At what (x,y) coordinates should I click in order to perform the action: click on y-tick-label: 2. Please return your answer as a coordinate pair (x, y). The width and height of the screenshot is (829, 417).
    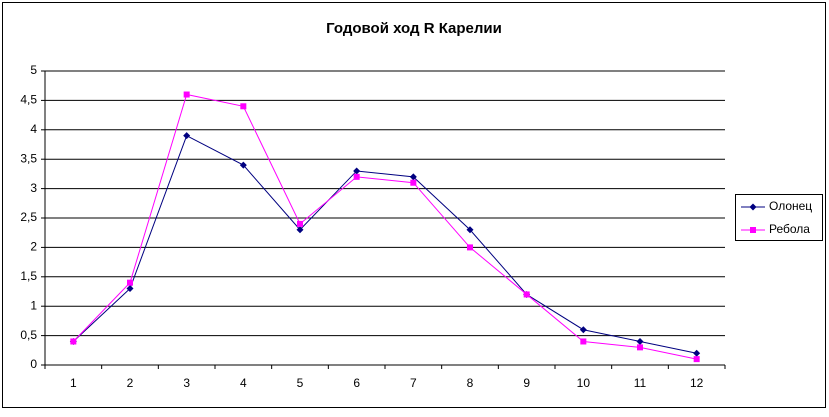
    Looking at the image, I should click on (33, 247).